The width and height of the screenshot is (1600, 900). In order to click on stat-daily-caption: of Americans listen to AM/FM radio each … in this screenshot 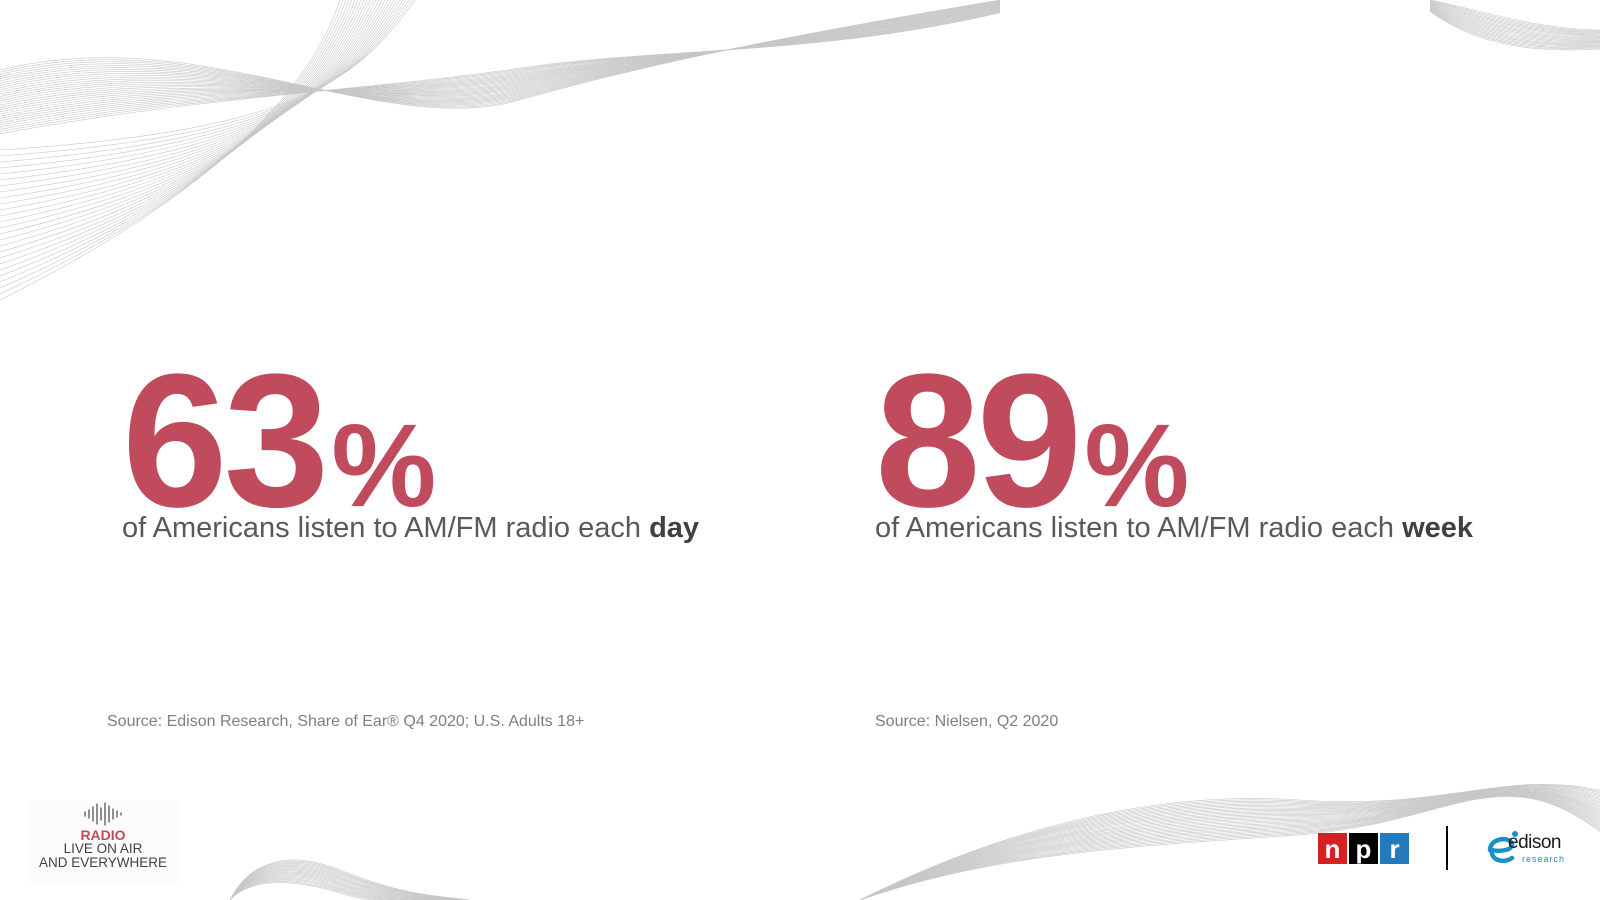, I will do `click(410, 528)`.